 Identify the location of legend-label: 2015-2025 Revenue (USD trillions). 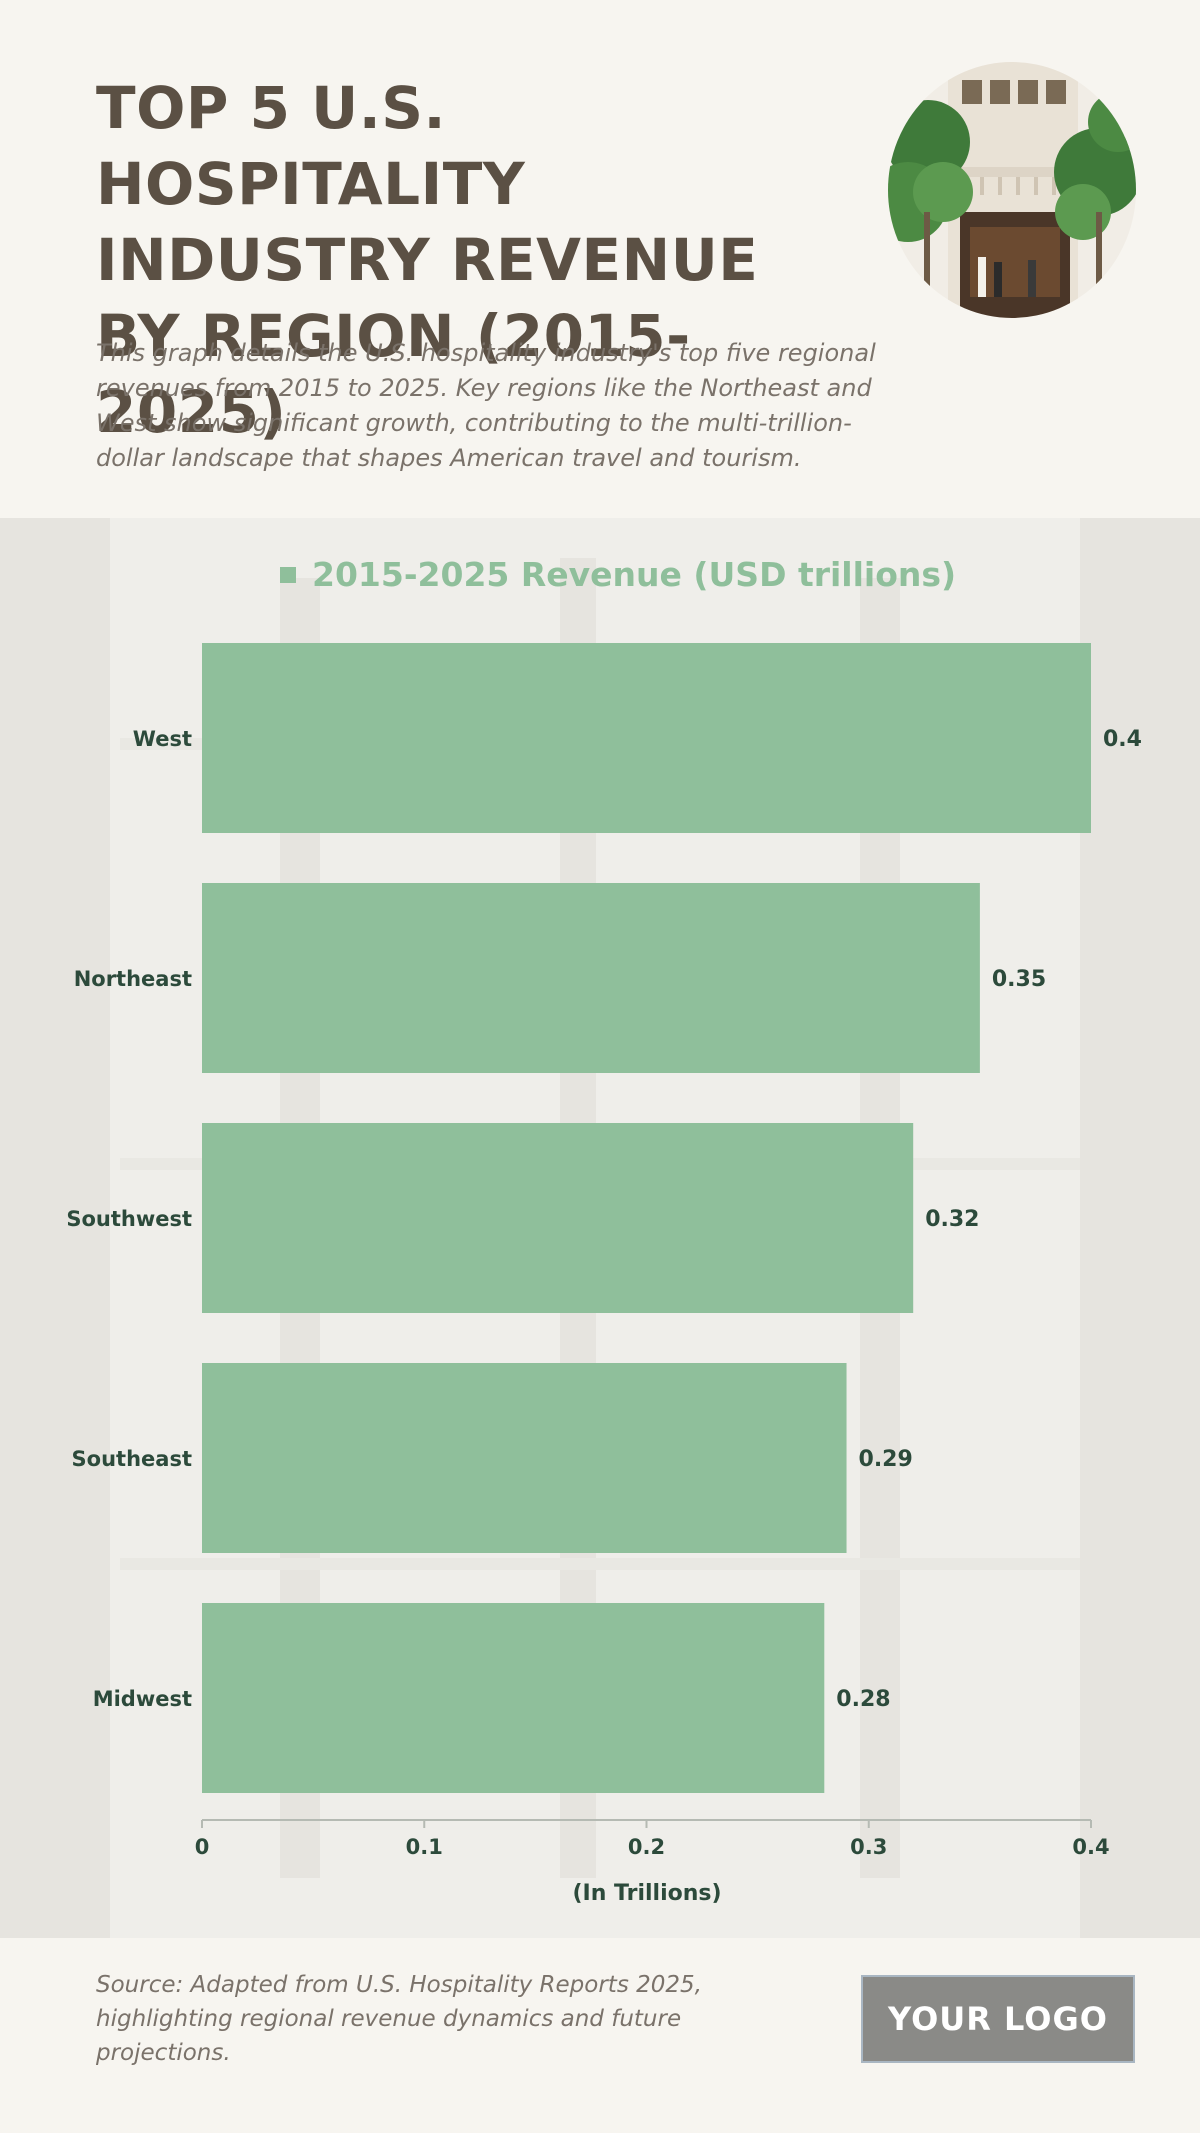
(634, 574).